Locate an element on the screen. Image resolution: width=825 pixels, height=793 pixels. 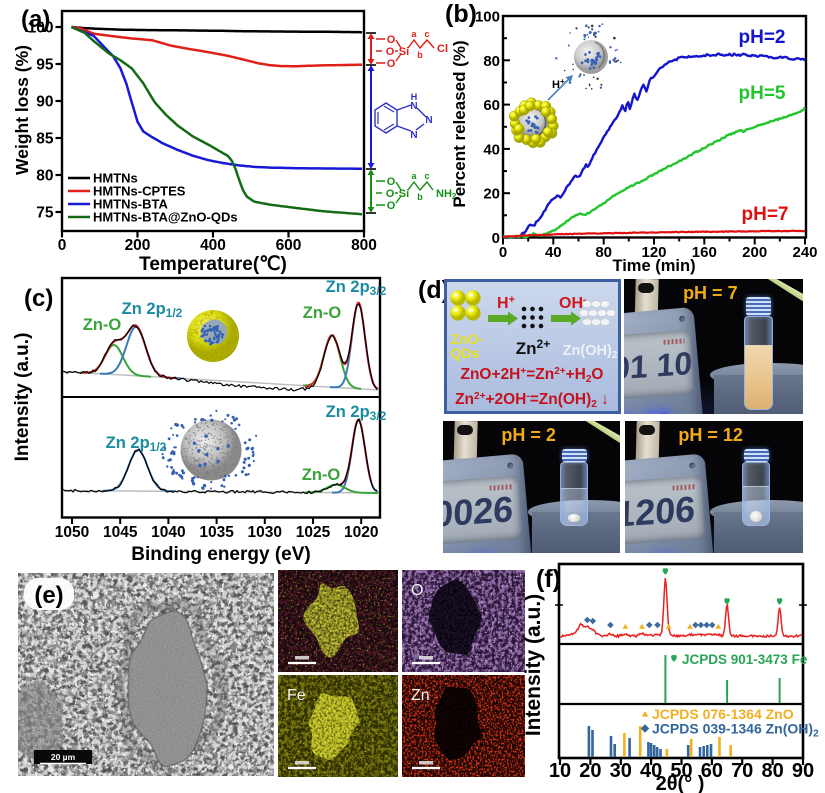
svg-text: (e) is located at coordinates (48, 595).